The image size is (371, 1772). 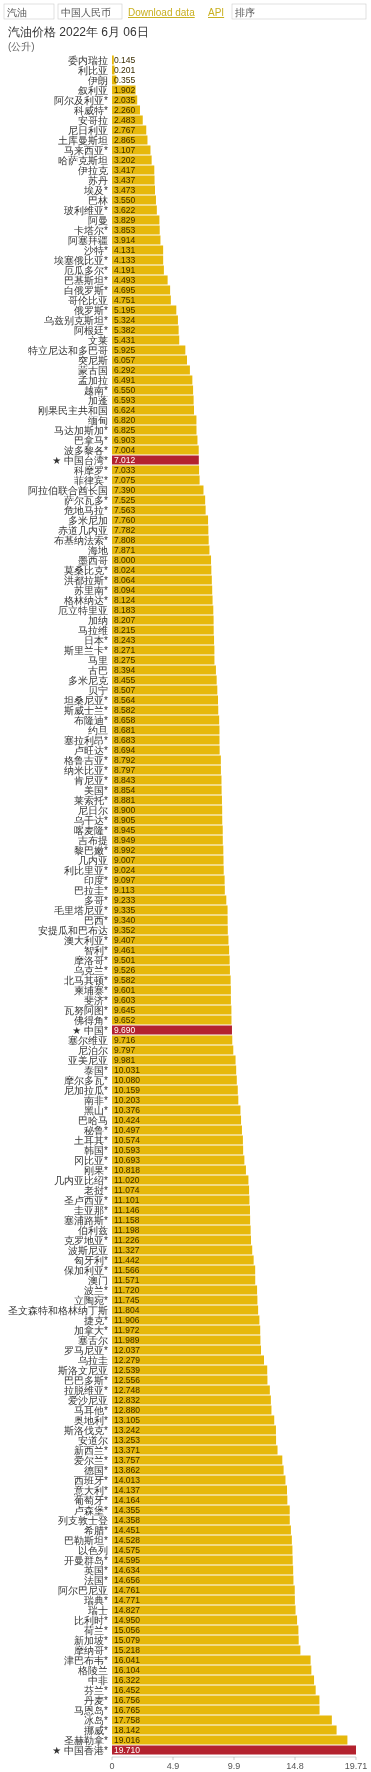 What do you see at coordinates (127, 1580) in the screenshot?
I see `data-label: 14.656` at bounding box center [127, 1580].